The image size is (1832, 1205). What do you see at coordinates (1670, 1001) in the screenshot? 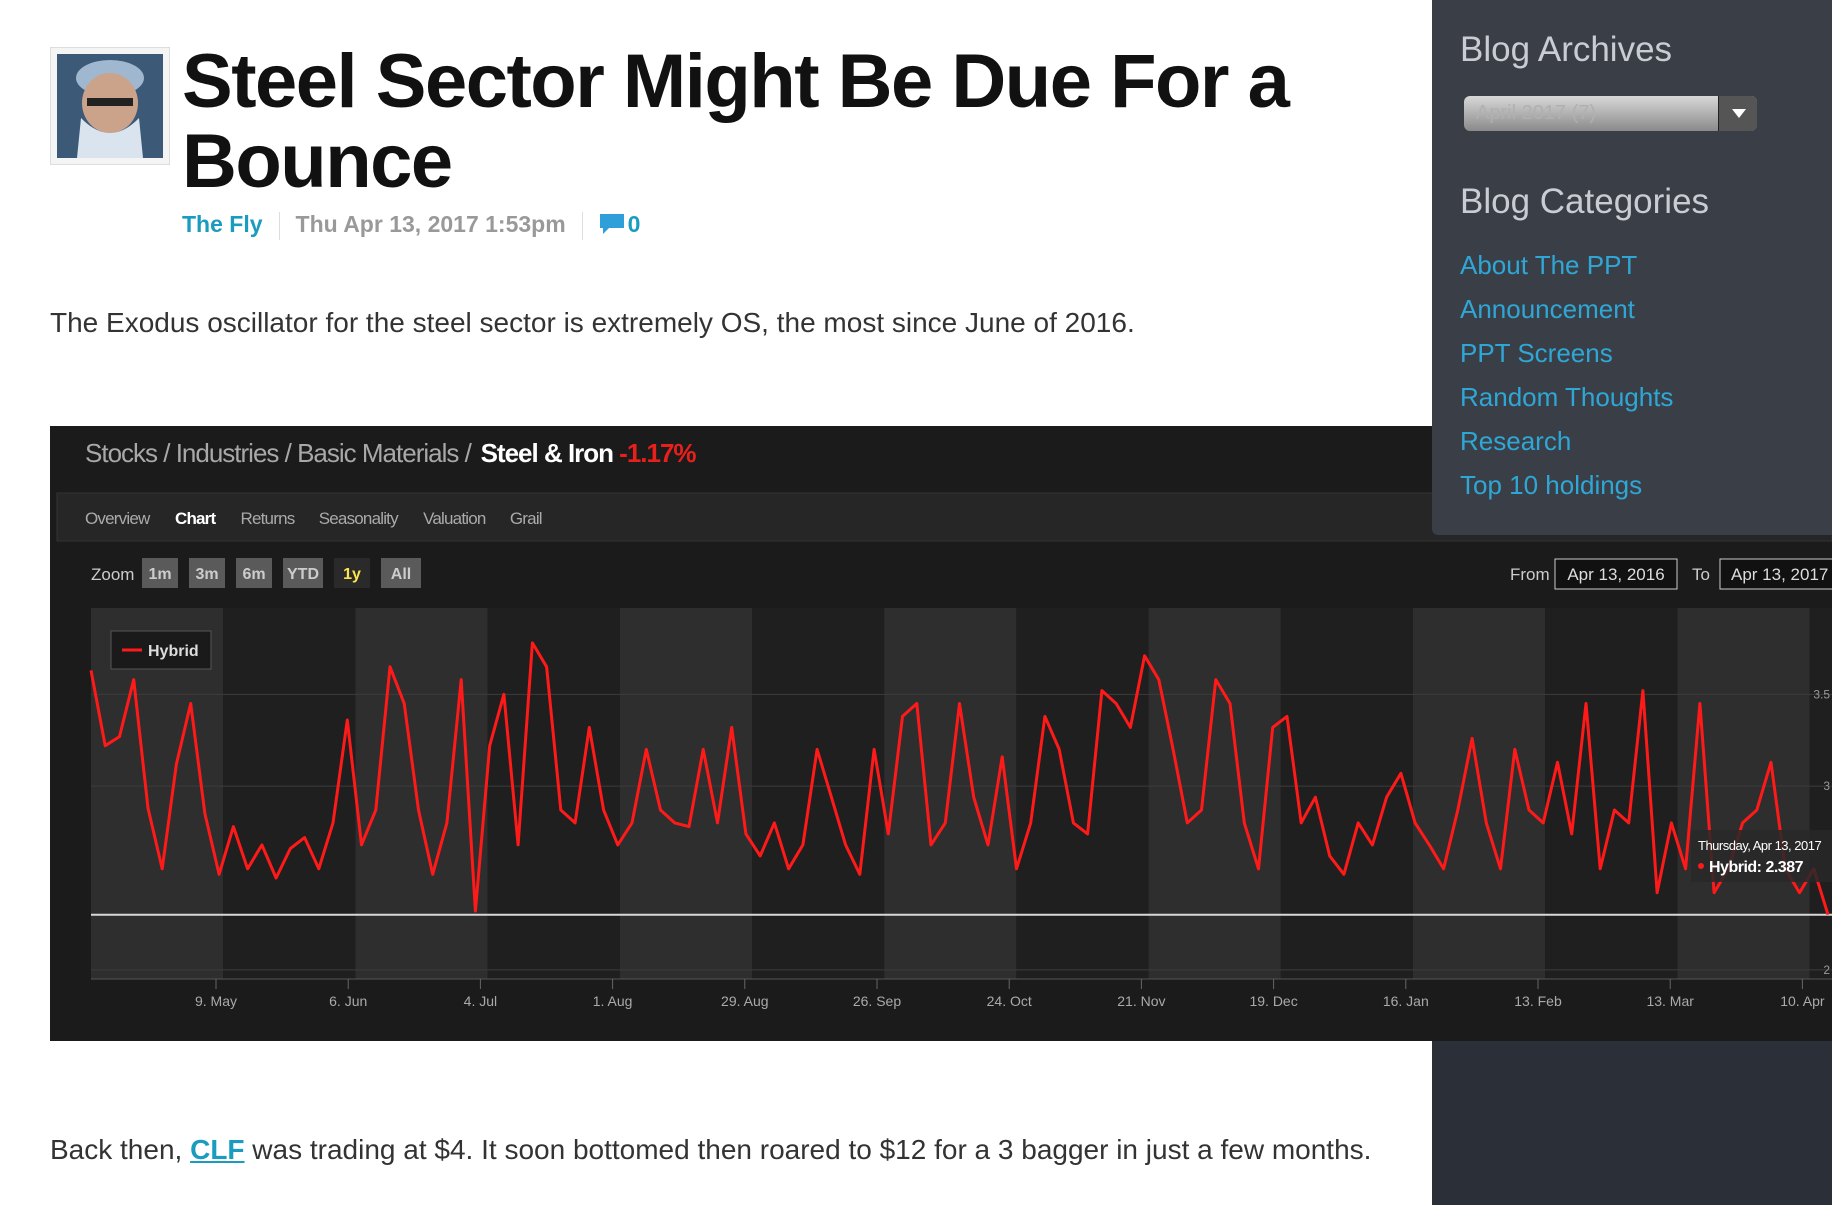
I see `x-tick-label: 13. Mar` at bounding box center [1670, 1001].